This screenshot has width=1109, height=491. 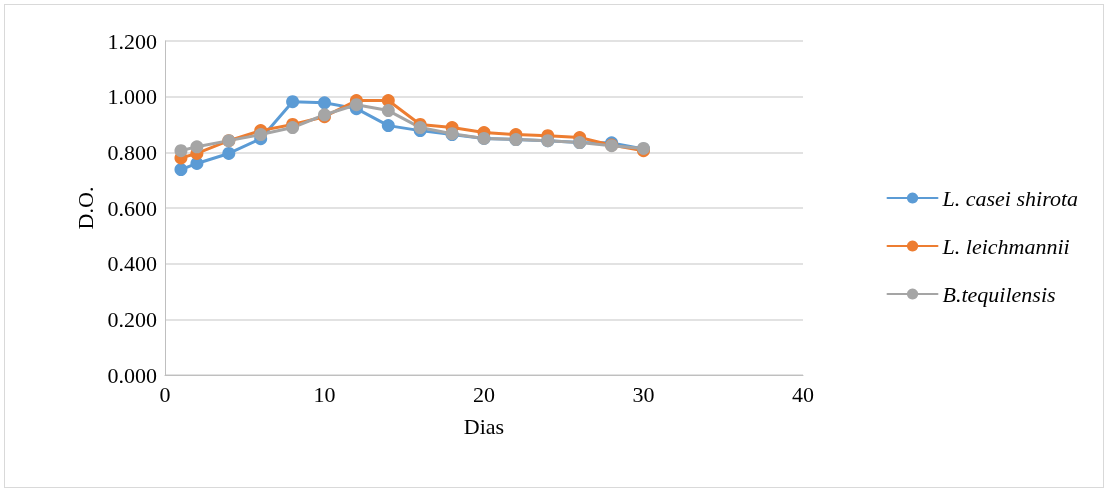 What do you see at coordinates (1005, 246) in the screenshot?
I see `legend-label: L. leichmannii` at bounding box center [1005, 246].